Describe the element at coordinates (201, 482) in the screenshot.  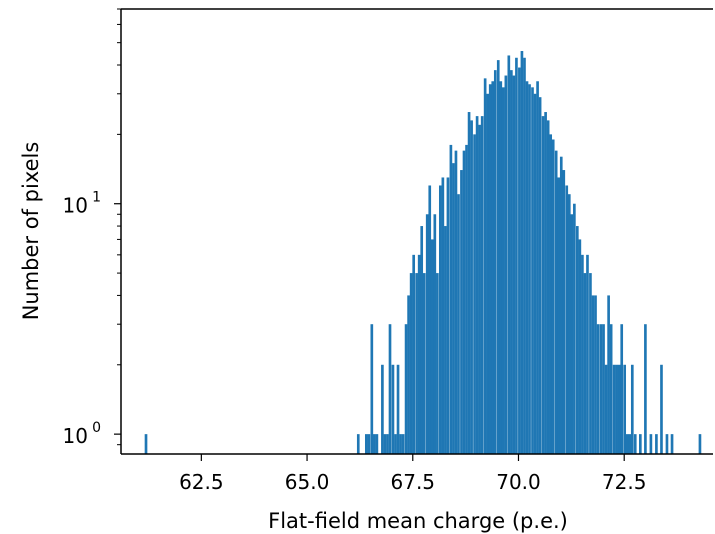
I see `x-tick-label: 62.5` at that location.